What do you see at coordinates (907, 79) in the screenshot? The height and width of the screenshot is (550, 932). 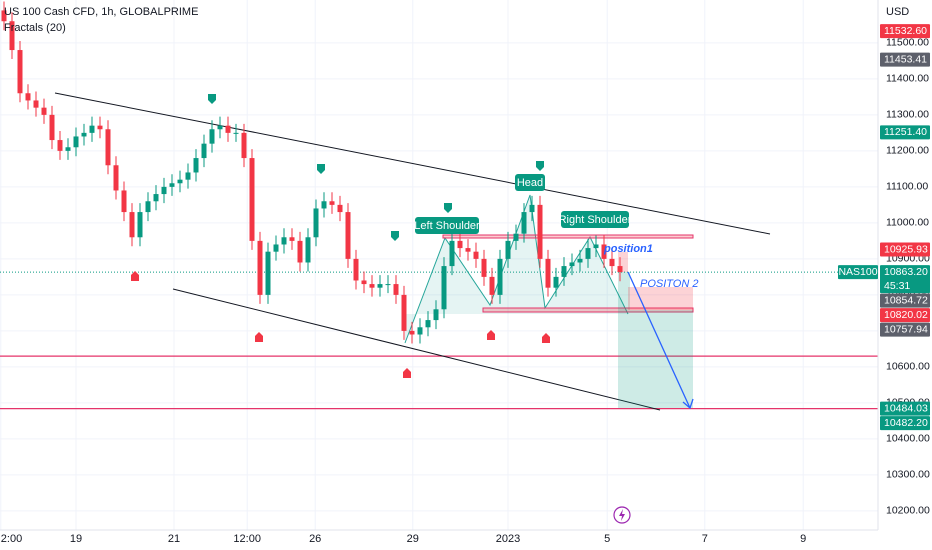 I see `y-tick-label: 11400.00` at bounding box center [907, 79].